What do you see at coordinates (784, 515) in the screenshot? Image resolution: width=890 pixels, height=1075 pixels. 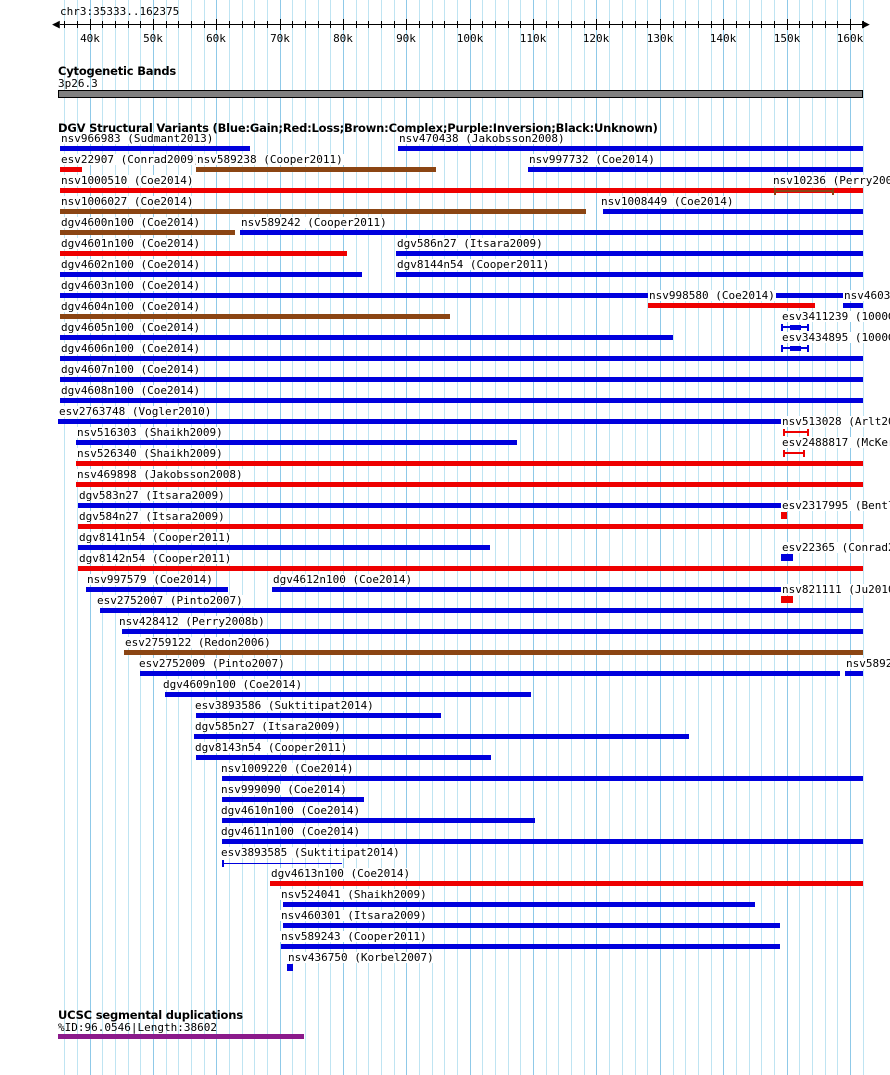 I see `variant-point-marker` at bounding box center [784, 515].